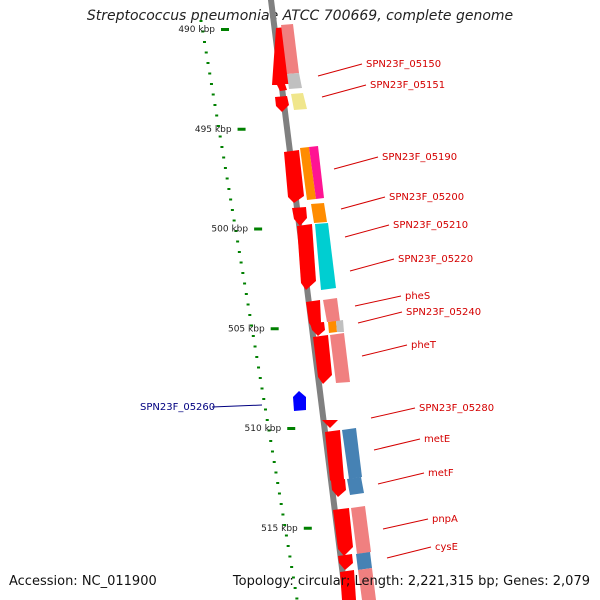 This screenshot has height=600, width=600. What do you see at coordinates (279, 529) in the screenshot?
I see `tick-label: 515 kbp` at bounding box center [279, 529].